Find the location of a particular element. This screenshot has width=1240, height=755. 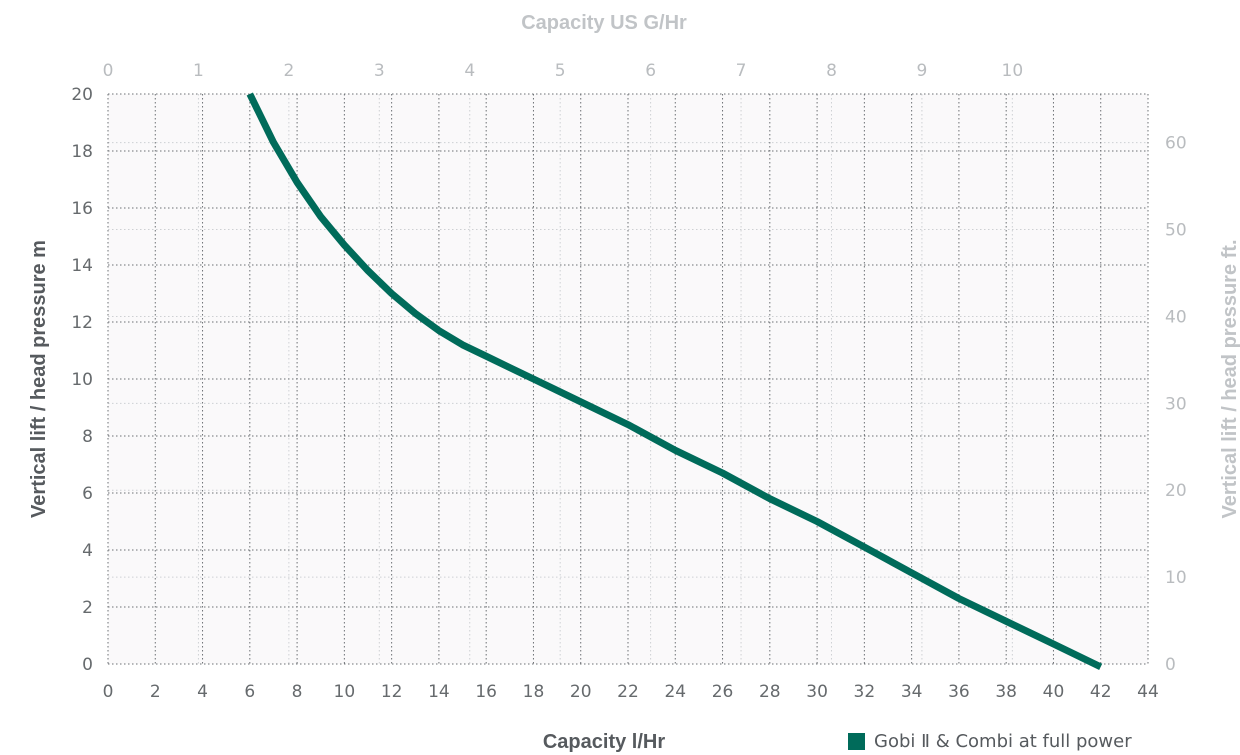

legend: Gobi Ⅱ & Combi at full power is located at coordinates (990, 741).